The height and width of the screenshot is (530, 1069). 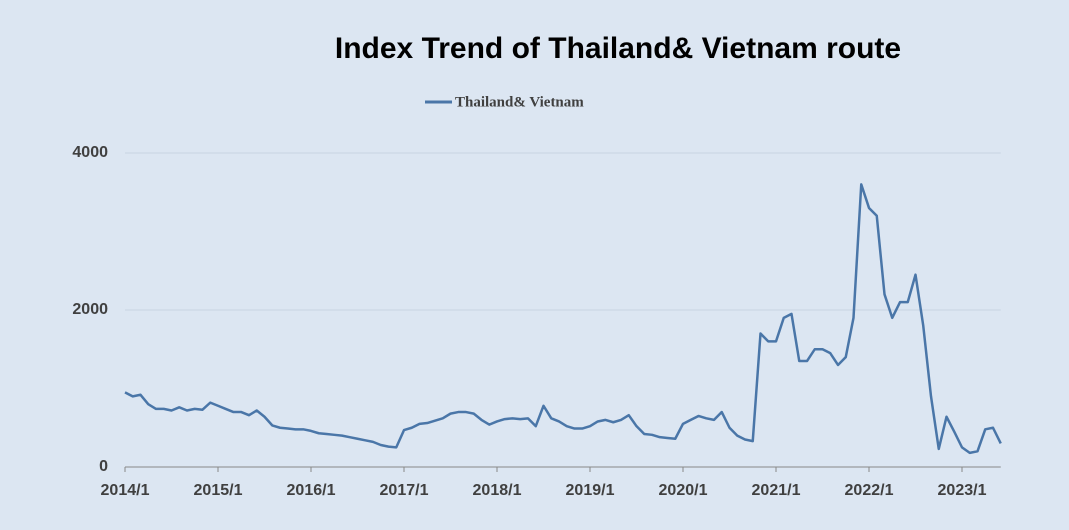 I want to click on x-tick-label: 2015/1, so click(x=218, y=490).